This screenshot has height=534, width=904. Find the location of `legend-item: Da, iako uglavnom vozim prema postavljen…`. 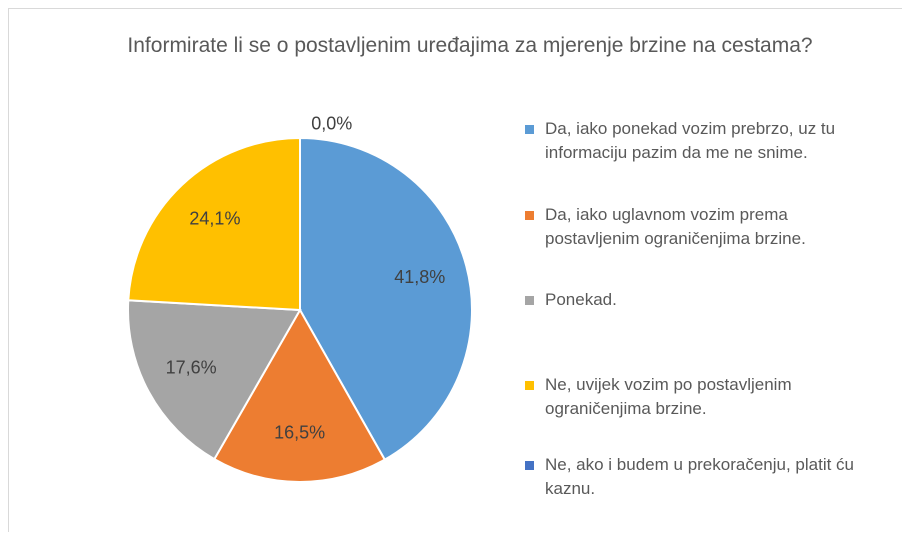

legend-item: Da, iako uglavnom vozim prema postavljen… is located at coordinates (705, 227).